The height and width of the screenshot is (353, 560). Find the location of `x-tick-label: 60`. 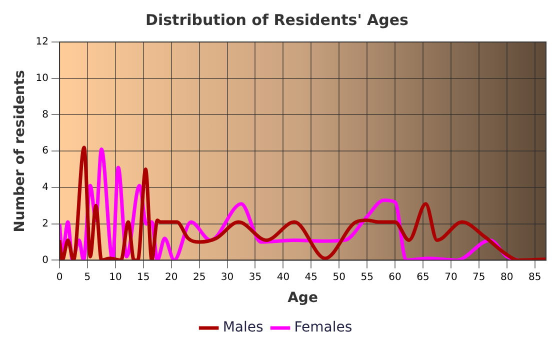

x-tick-label: 60 is located at coordinates (395, 277).